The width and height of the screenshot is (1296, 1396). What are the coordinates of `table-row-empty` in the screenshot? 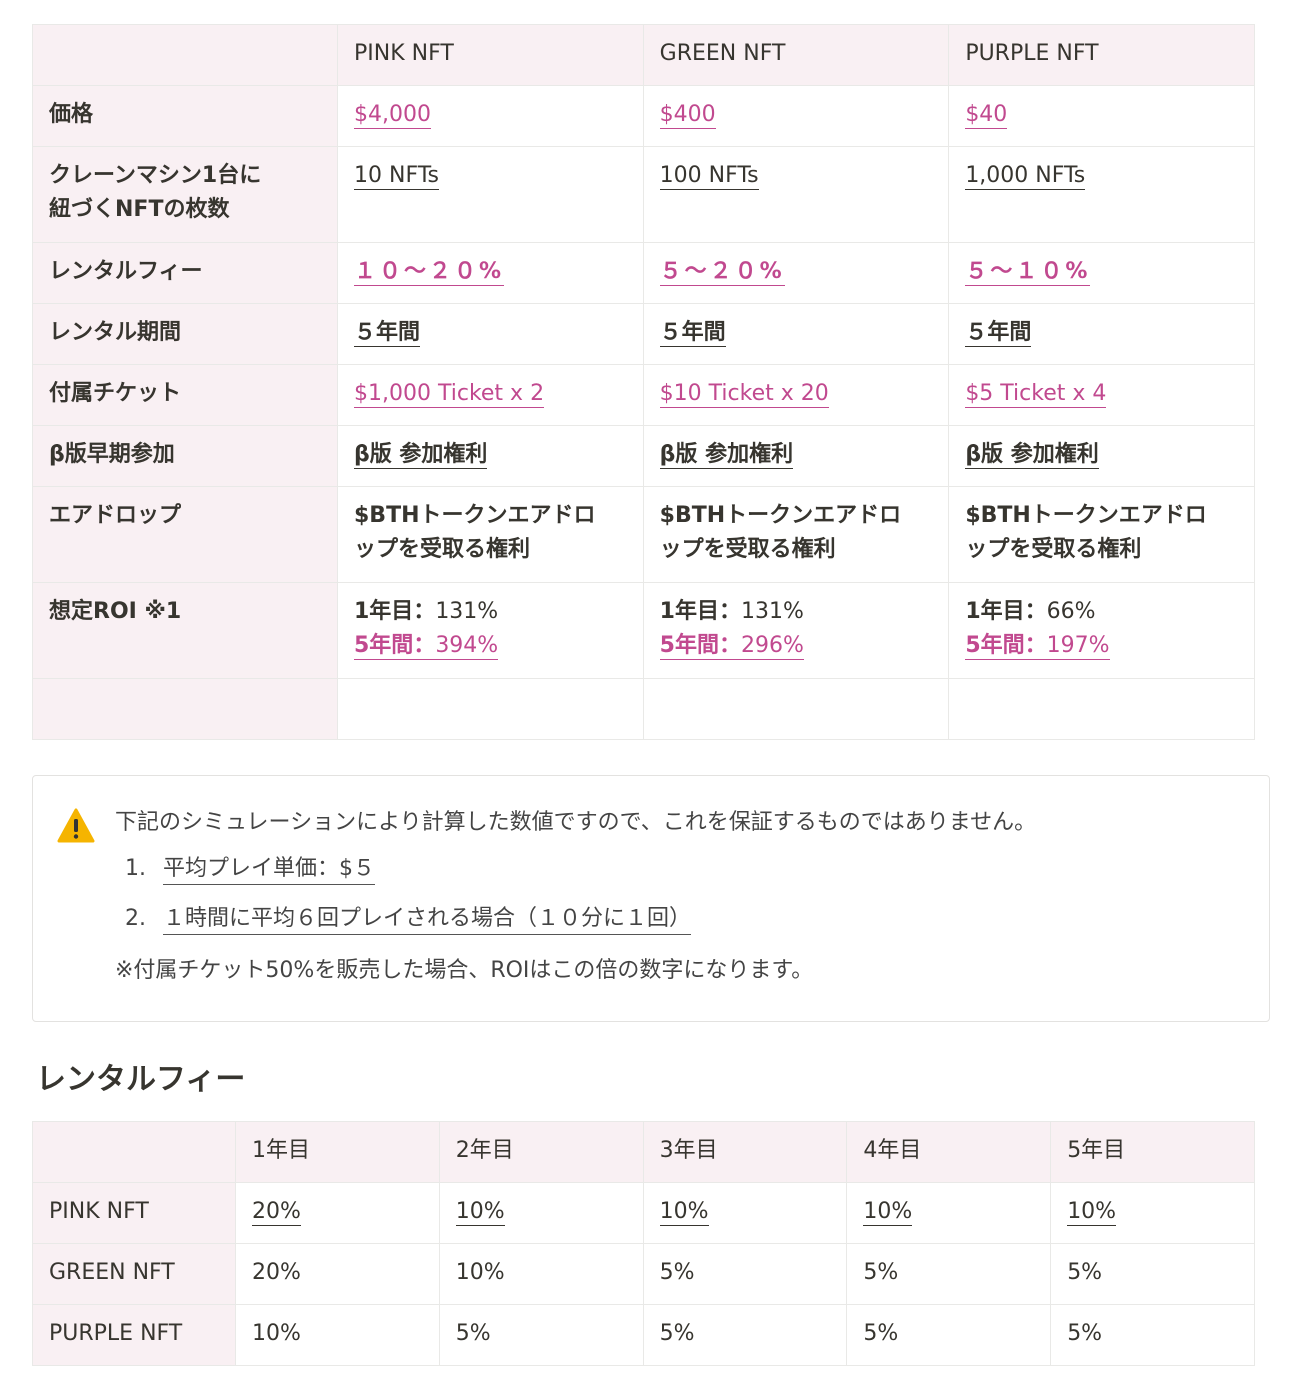 It's located at (643, 709).